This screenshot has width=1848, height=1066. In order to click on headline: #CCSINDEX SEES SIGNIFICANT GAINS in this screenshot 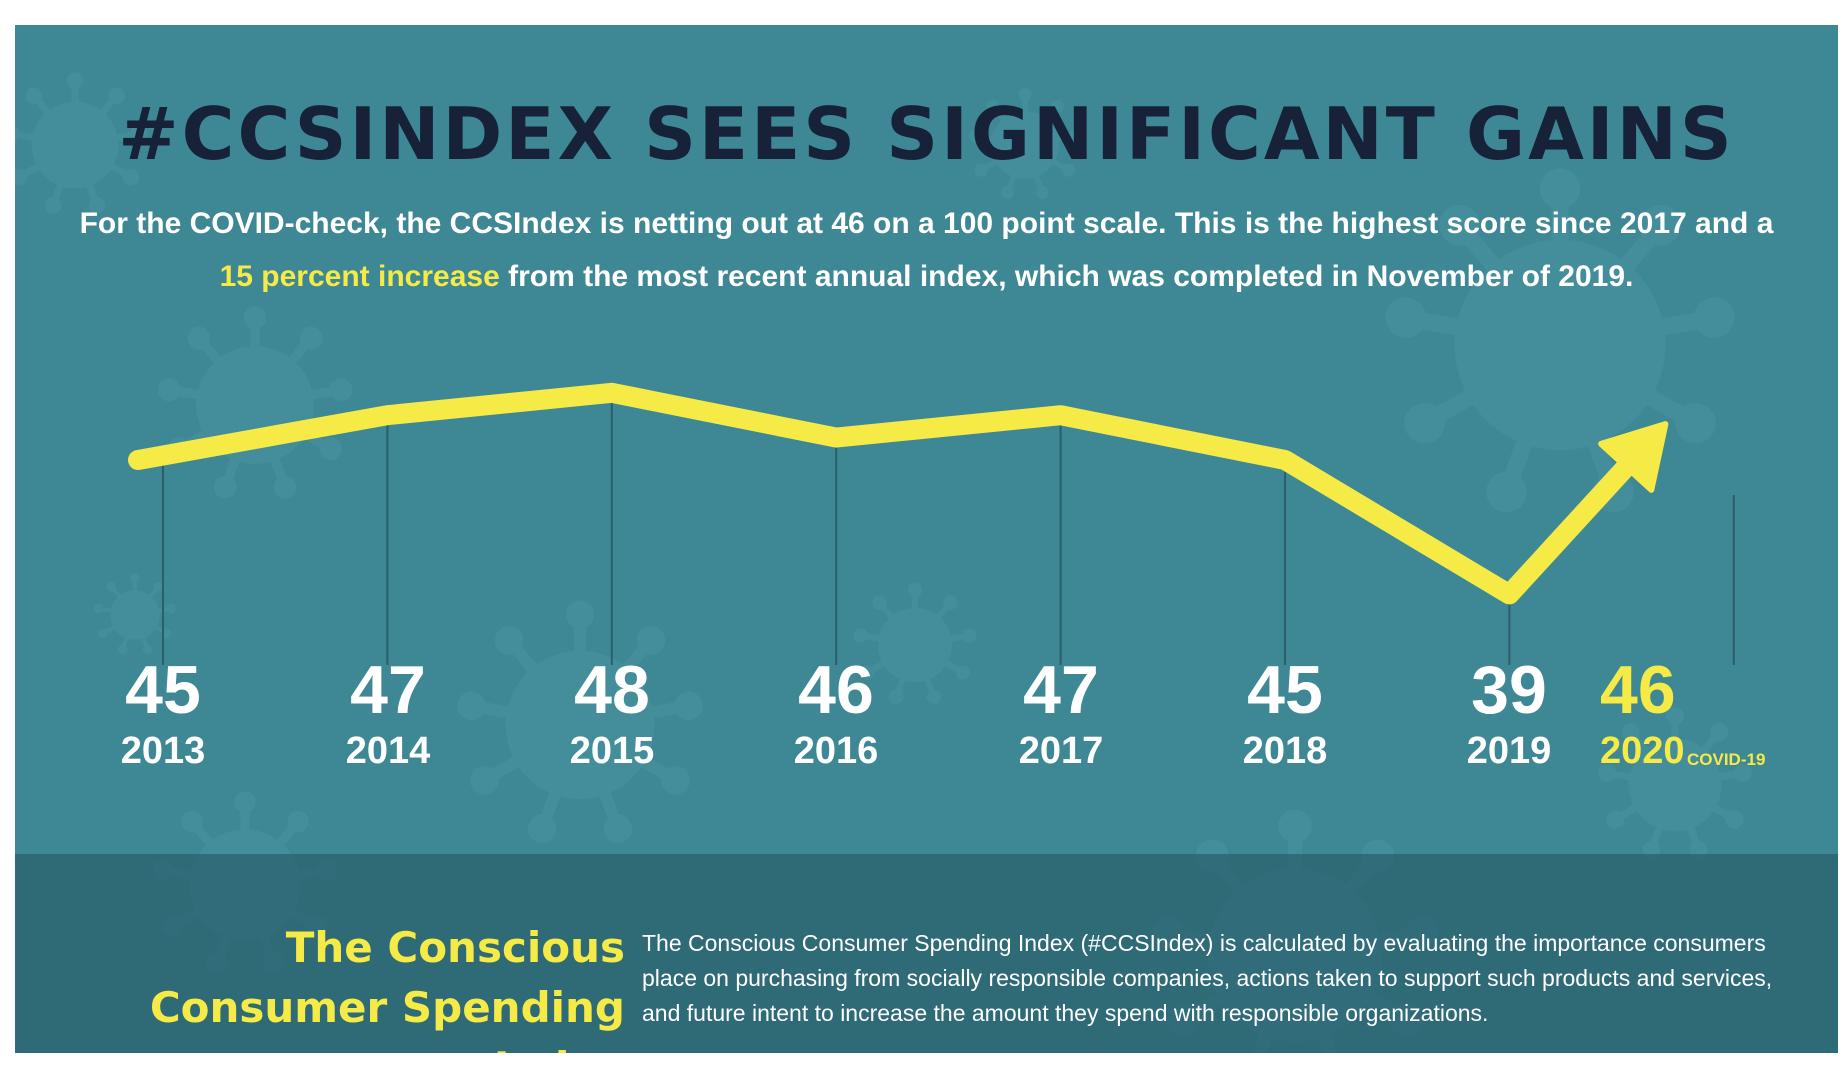, I will do `click(926, 134)`.